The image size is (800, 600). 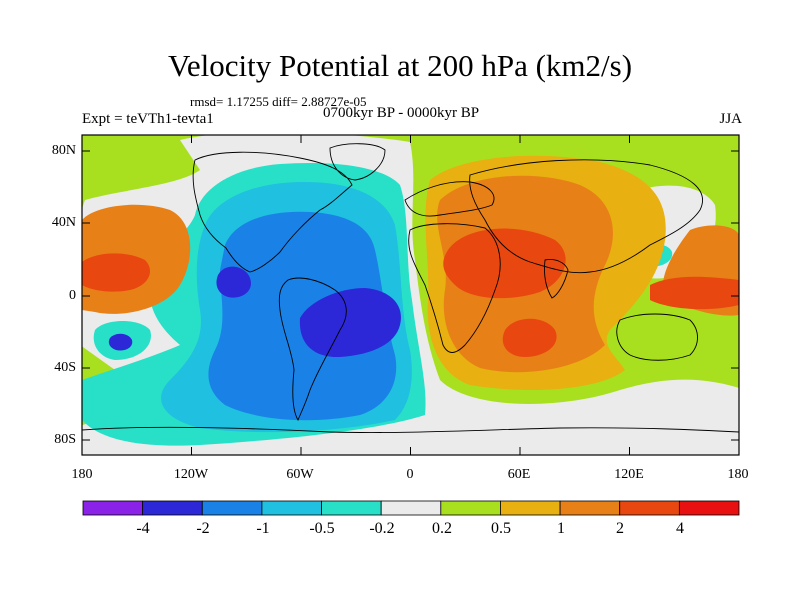 I want to click on stats-text: rmsd= 1.17255 diff= 2.88727e-05, so click(x=278, y=101).